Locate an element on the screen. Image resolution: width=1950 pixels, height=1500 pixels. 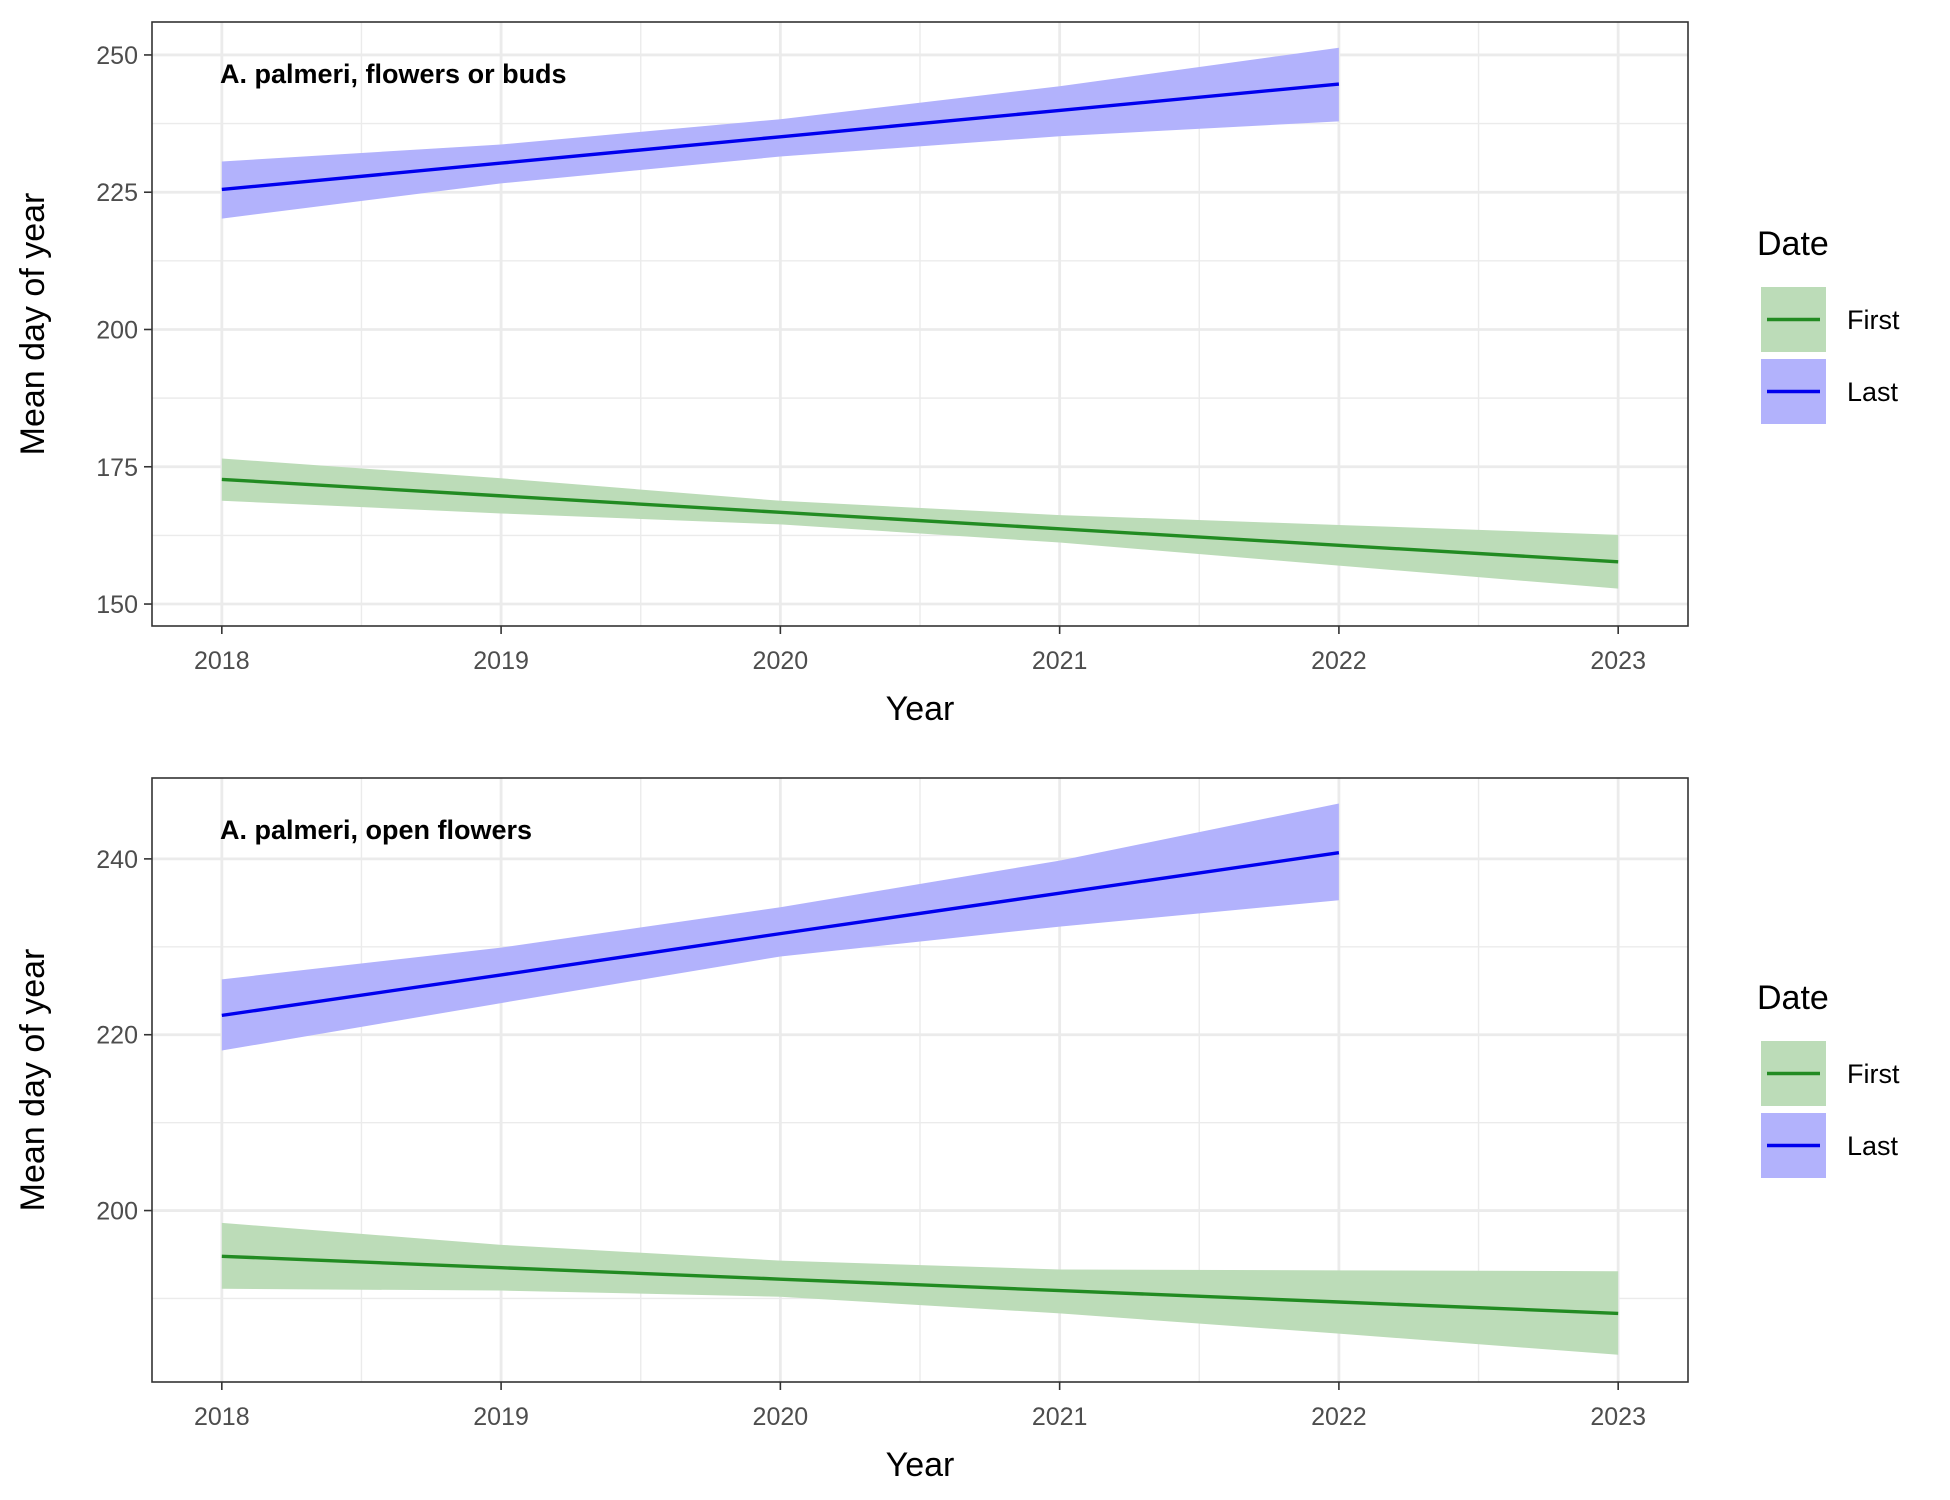
y-tick-label: 150 is located at coordinates (117, 605).